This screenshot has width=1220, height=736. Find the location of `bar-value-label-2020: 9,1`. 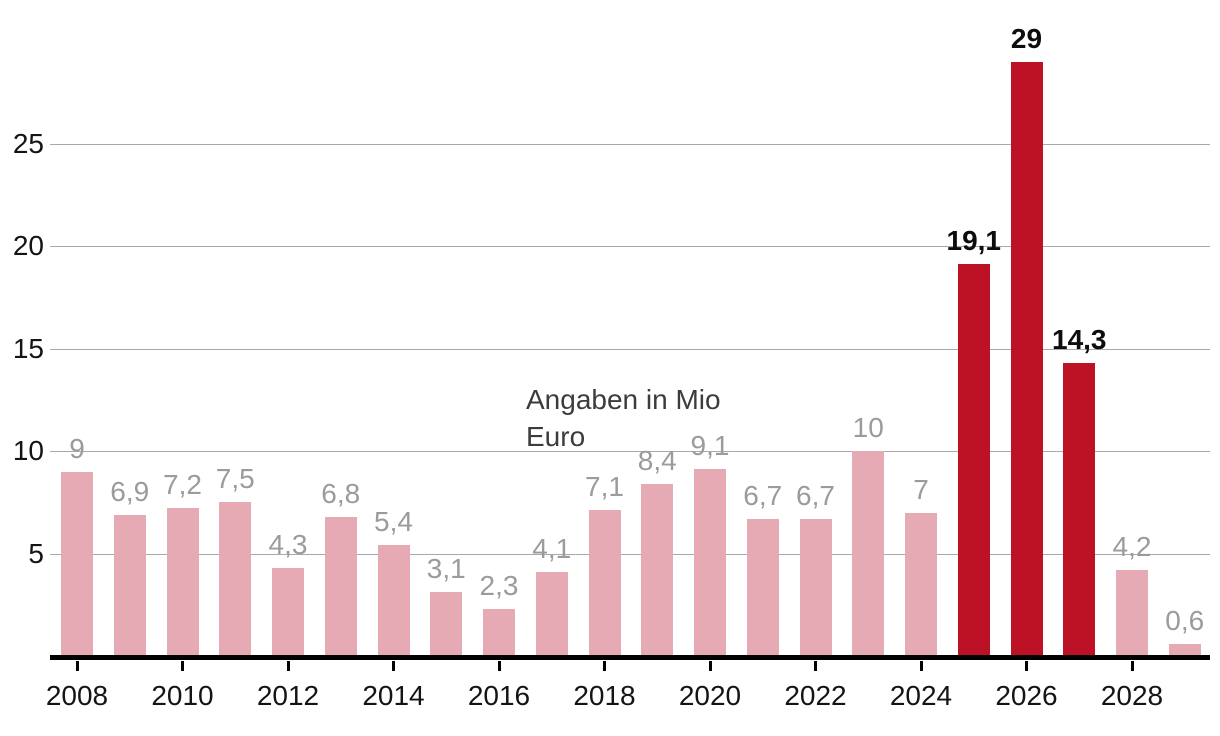

bar-value-label-2020: 9,1 is located at coordinates (710, 446).